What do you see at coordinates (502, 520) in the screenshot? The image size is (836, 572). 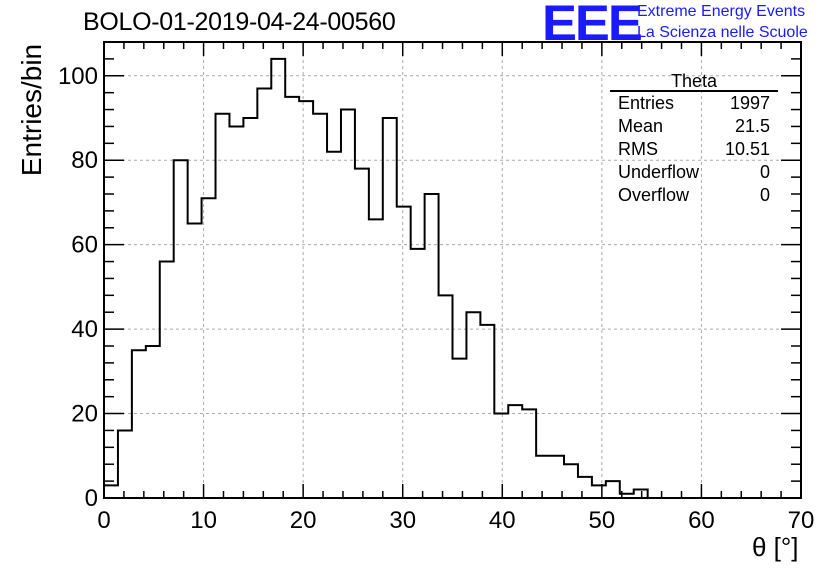 I see `x-tick-label: 40` at bounding box center [502, 520].